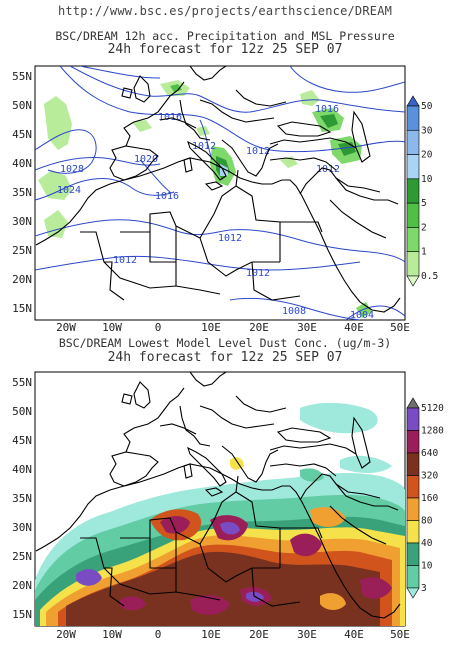  I want to click on legend-tick-label: 5120, so click(432, 408).